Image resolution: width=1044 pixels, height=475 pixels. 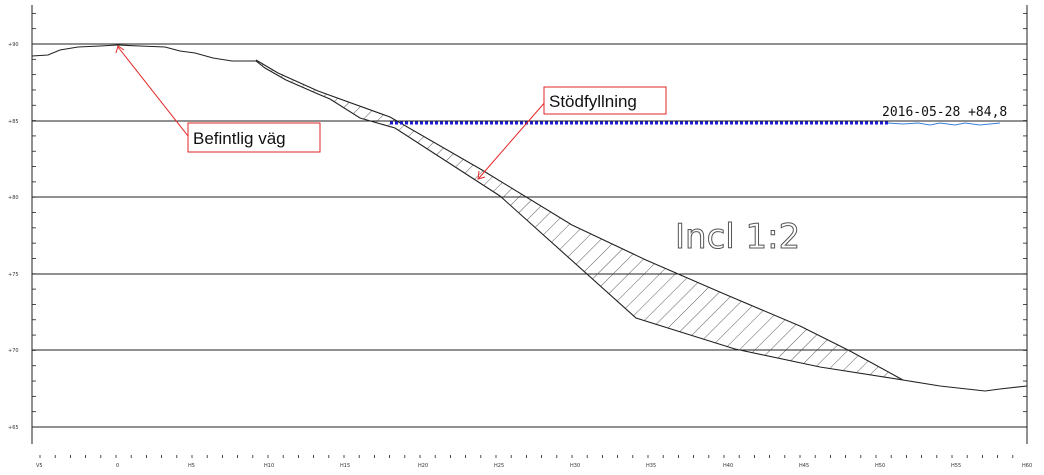 What do you see at coordinates (13, 45) in the screenshot?
I see `y-label-90: +90` at bounding box center [13, 45].